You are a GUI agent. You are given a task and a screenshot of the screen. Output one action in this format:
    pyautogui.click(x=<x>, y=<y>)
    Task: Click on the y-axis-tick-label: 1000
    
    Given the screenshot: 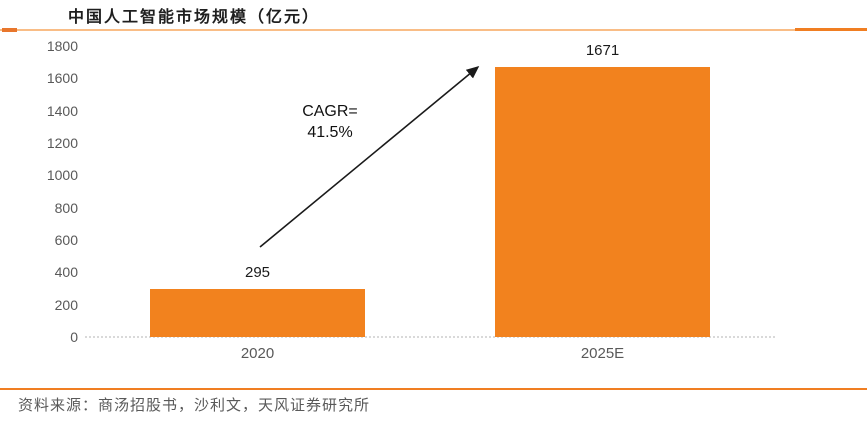 What is the action you would take?
    pyautogui.click(x=62, y=175)
    